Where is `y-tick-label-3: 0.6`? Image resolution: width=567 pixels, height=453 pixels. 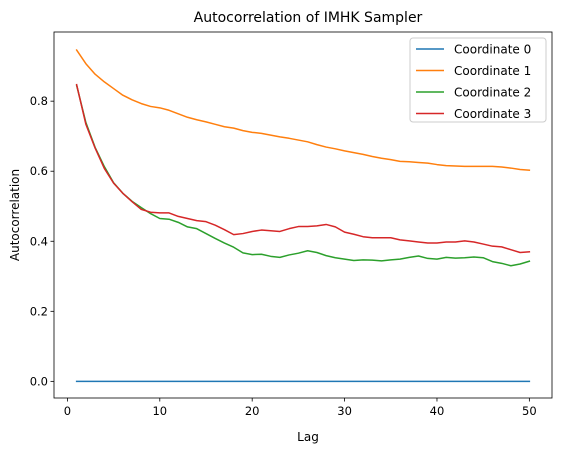 y-tick-label-3: 0.6 is located at coordinates (39, 171).